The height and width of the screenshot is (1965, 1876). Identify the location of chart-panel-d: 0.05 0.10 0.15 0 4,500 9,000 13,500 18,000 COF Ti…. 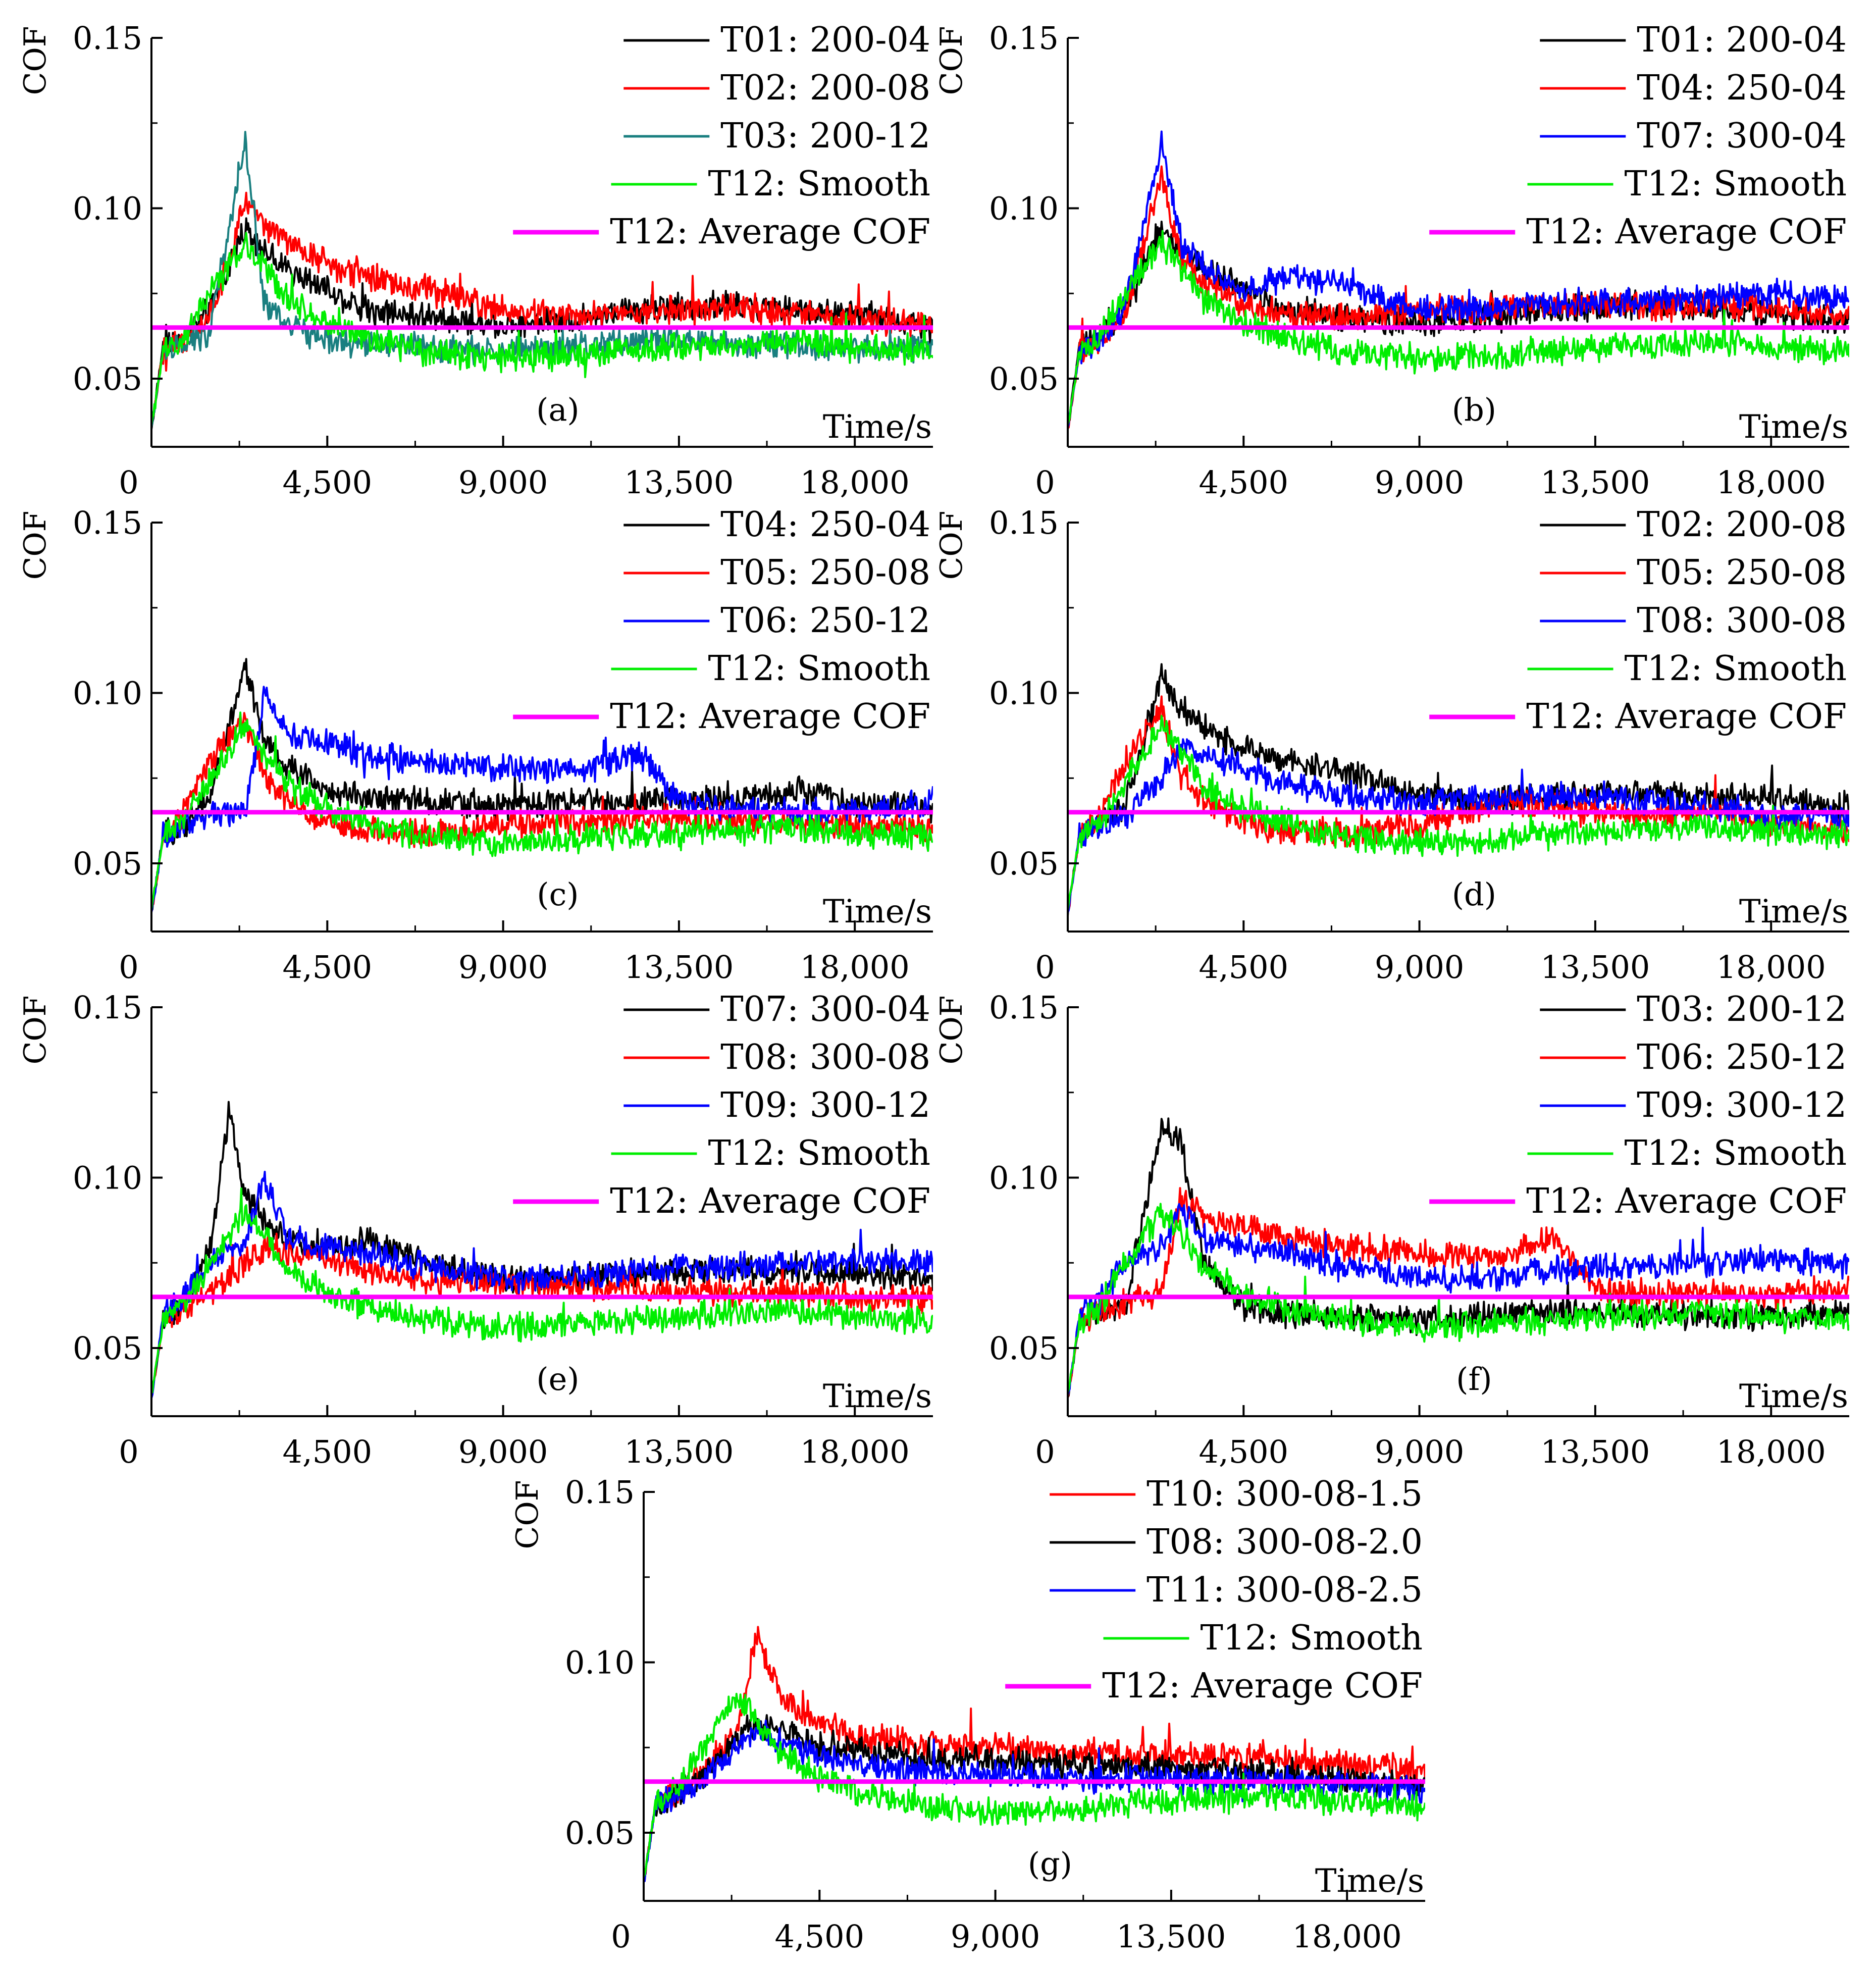
(1392, 745).